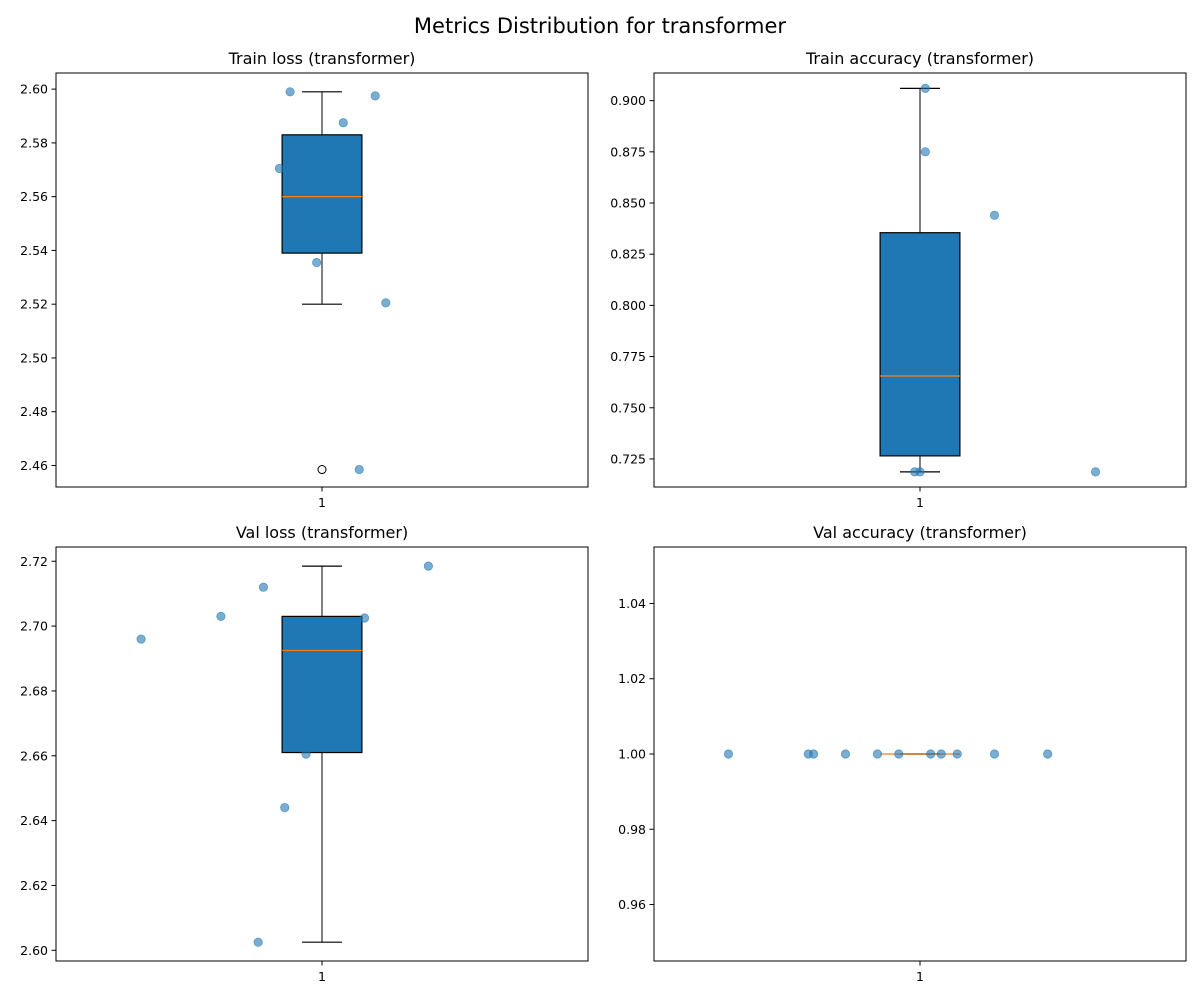 The height and width of the screenshot is (1000, 1200). What do you see at coordinates (628, 100) in the screenshot?
I see `y-tick-label: 0.900` at bounding box center [628, 100].